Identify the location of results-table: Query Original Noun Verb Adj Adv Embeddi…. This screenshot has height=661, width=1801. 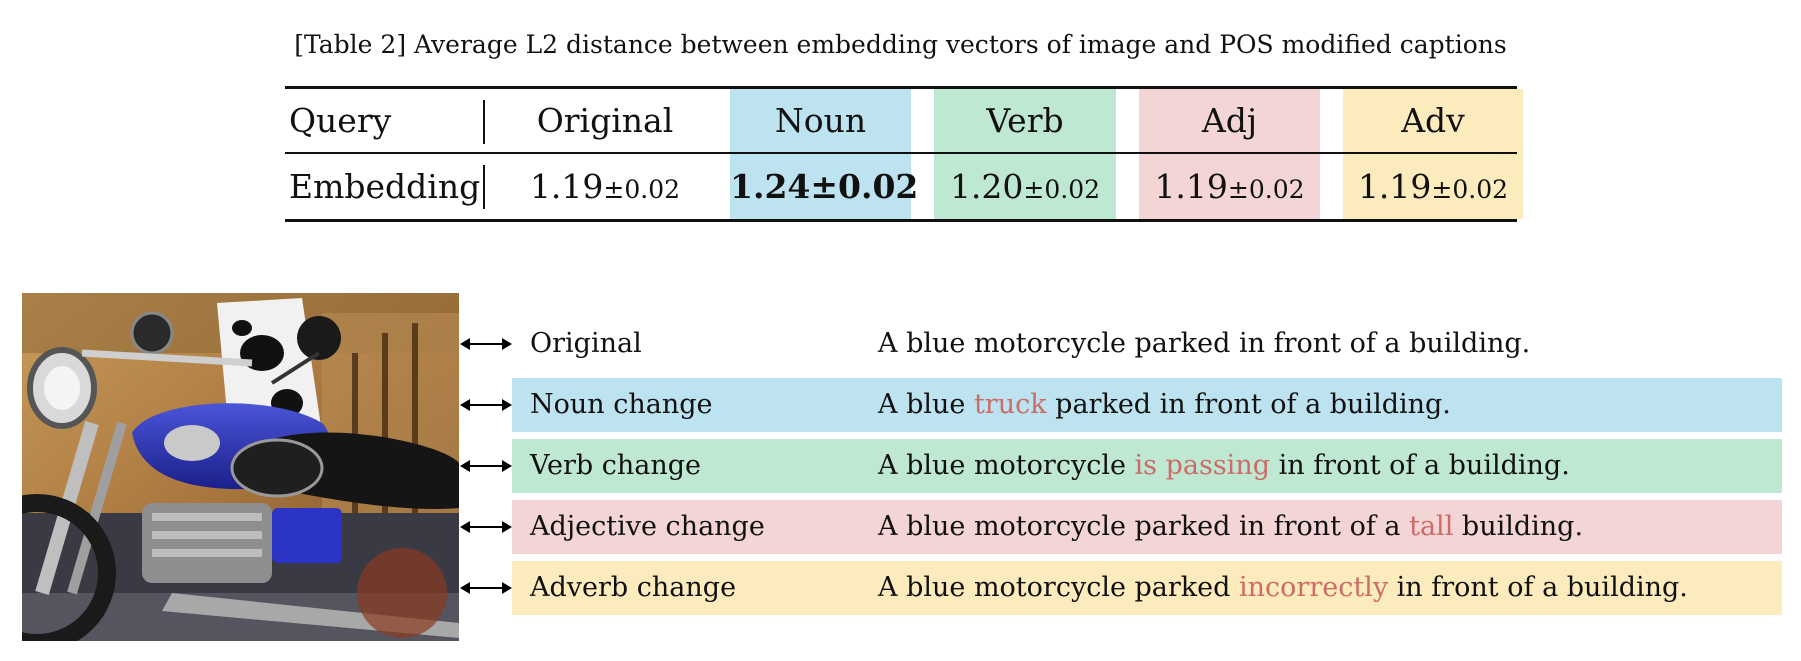
(904, 154).